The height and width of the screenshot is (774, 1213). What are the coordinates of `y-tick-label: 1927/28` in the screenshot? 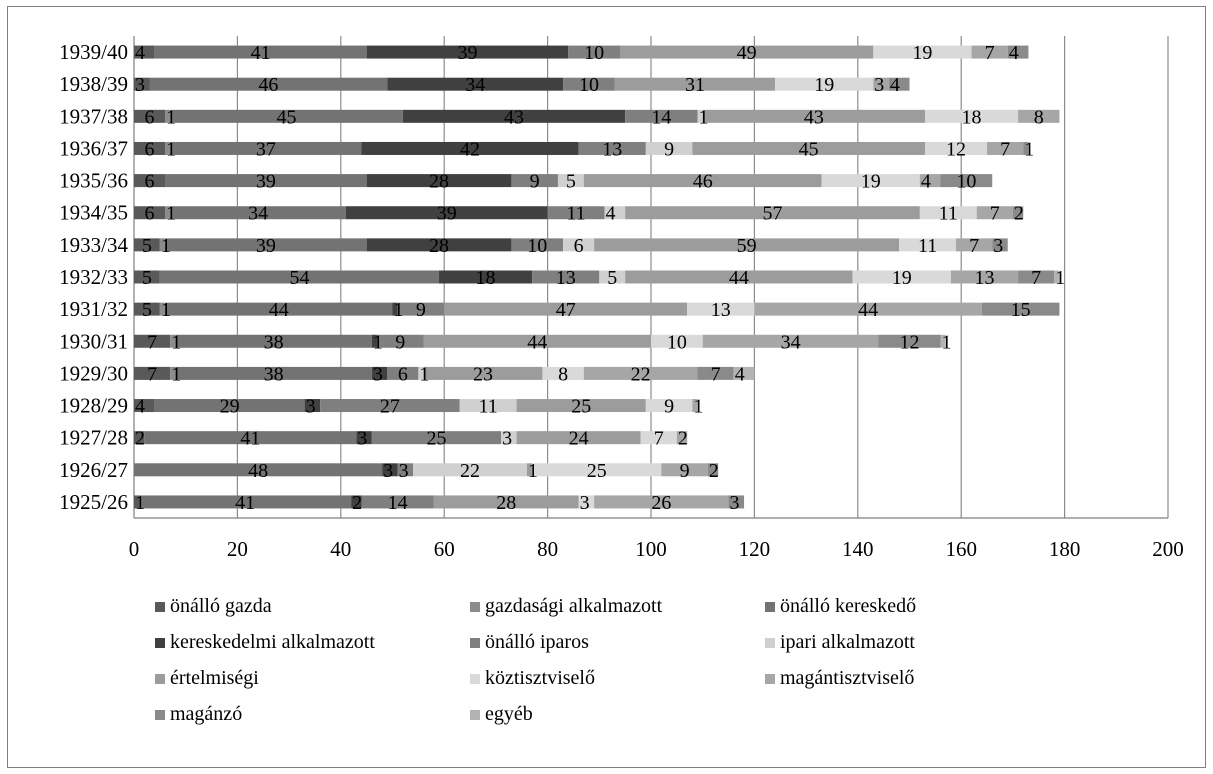 It's located at (93, 438).